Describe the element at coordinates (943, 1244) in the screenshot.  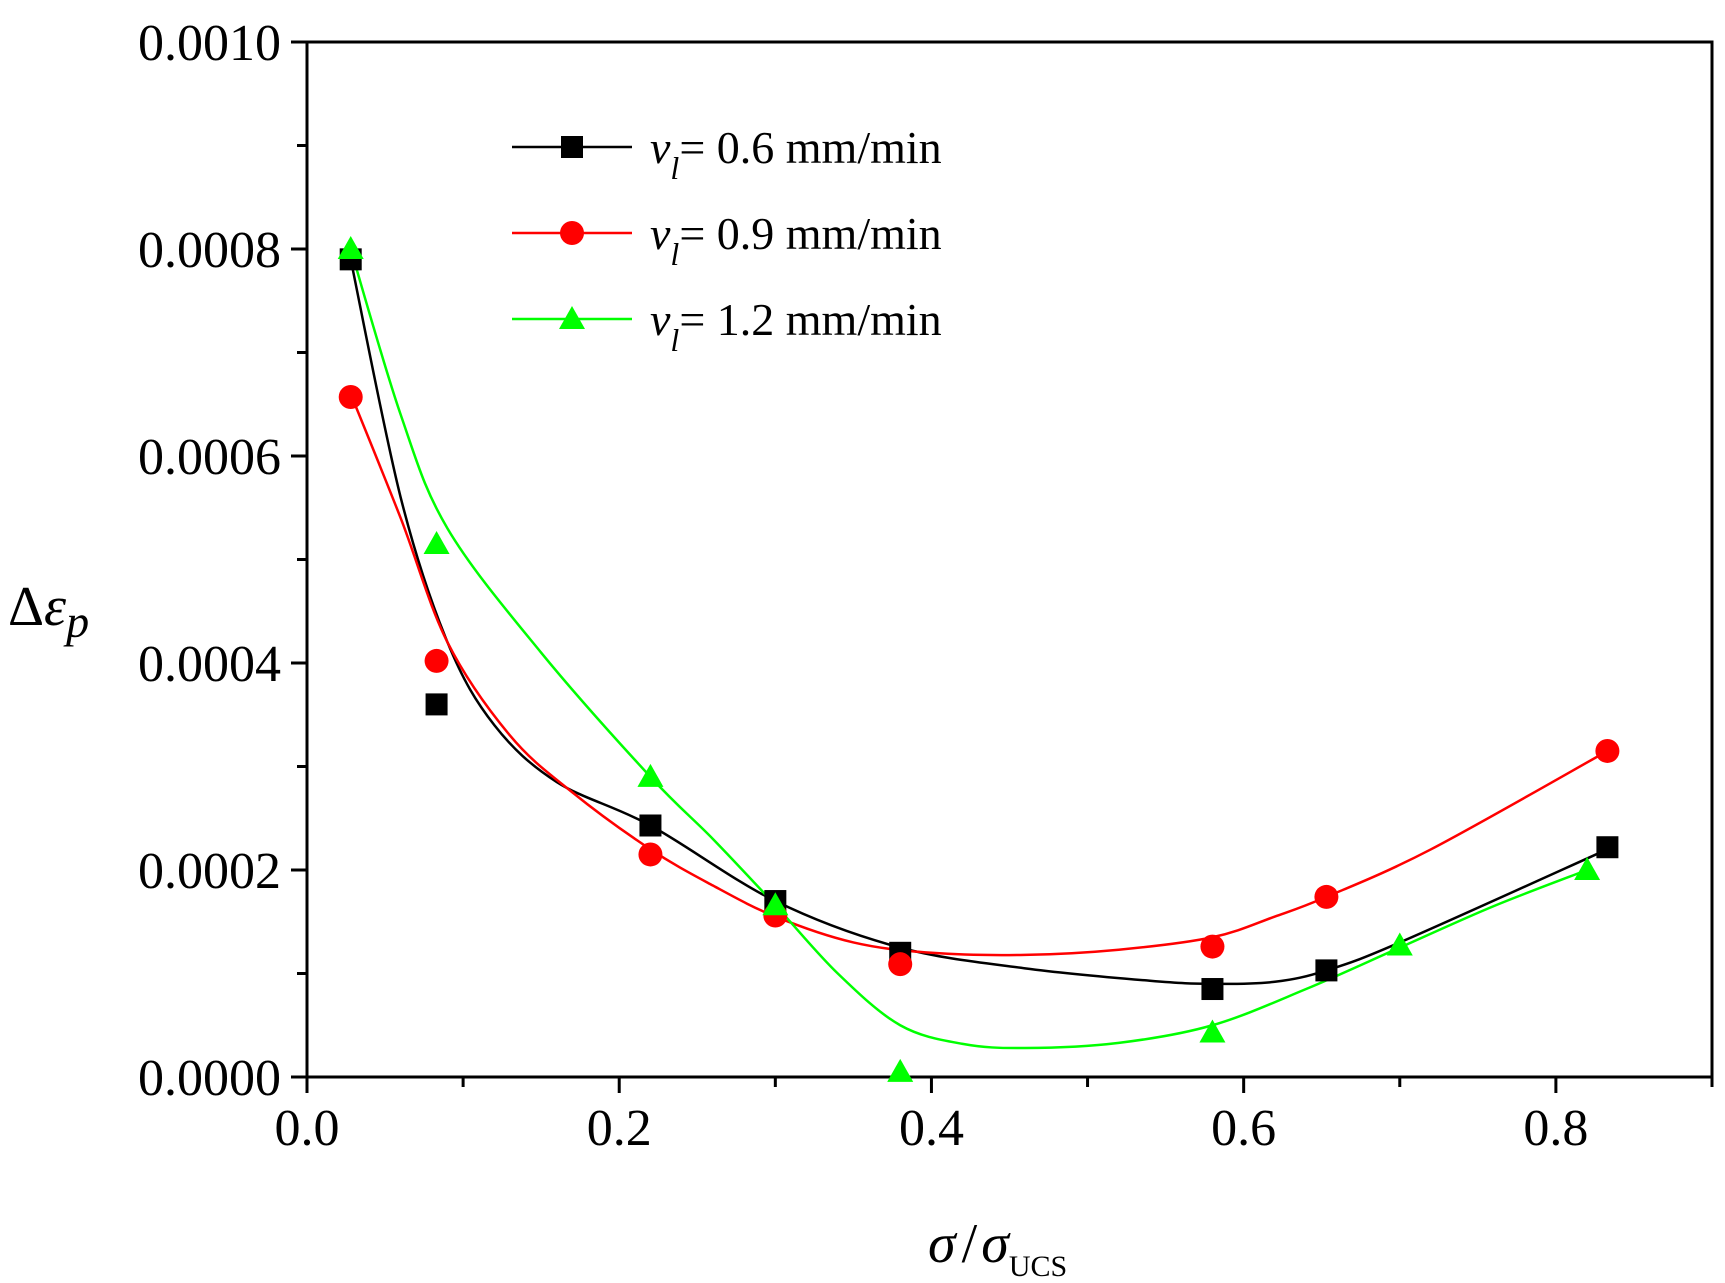
I see `x-axis-title-symbol: σ` at that location.